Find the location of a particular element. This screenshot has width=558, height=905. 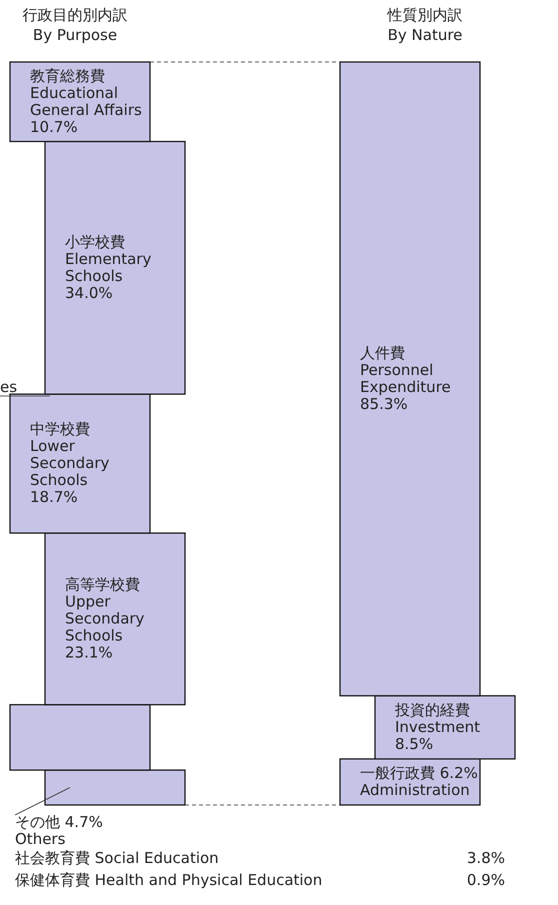

data-label: 8.5% is located at coordinates (414, 743).